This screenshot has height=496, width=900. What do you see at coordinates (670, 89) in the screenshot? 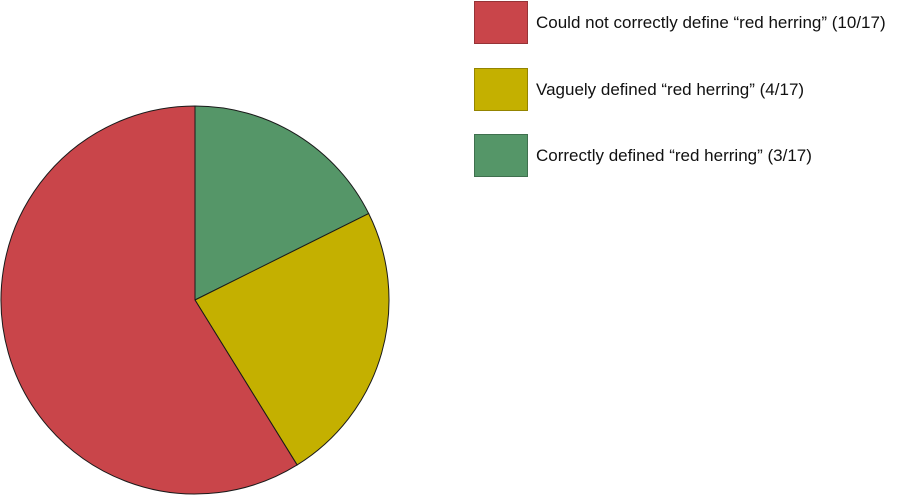
I see `legend-label: Vaguely defined “red herring” (4/17)` at bounding box center [670, 89].